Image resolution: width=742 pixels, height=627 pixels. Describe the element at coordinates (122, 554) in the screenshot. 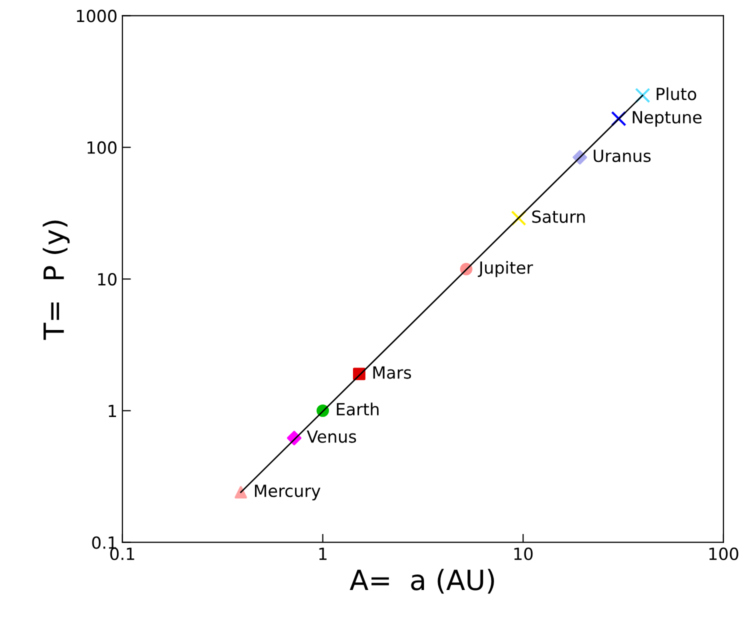

I see `x-tick-label: 0.1` at that location.